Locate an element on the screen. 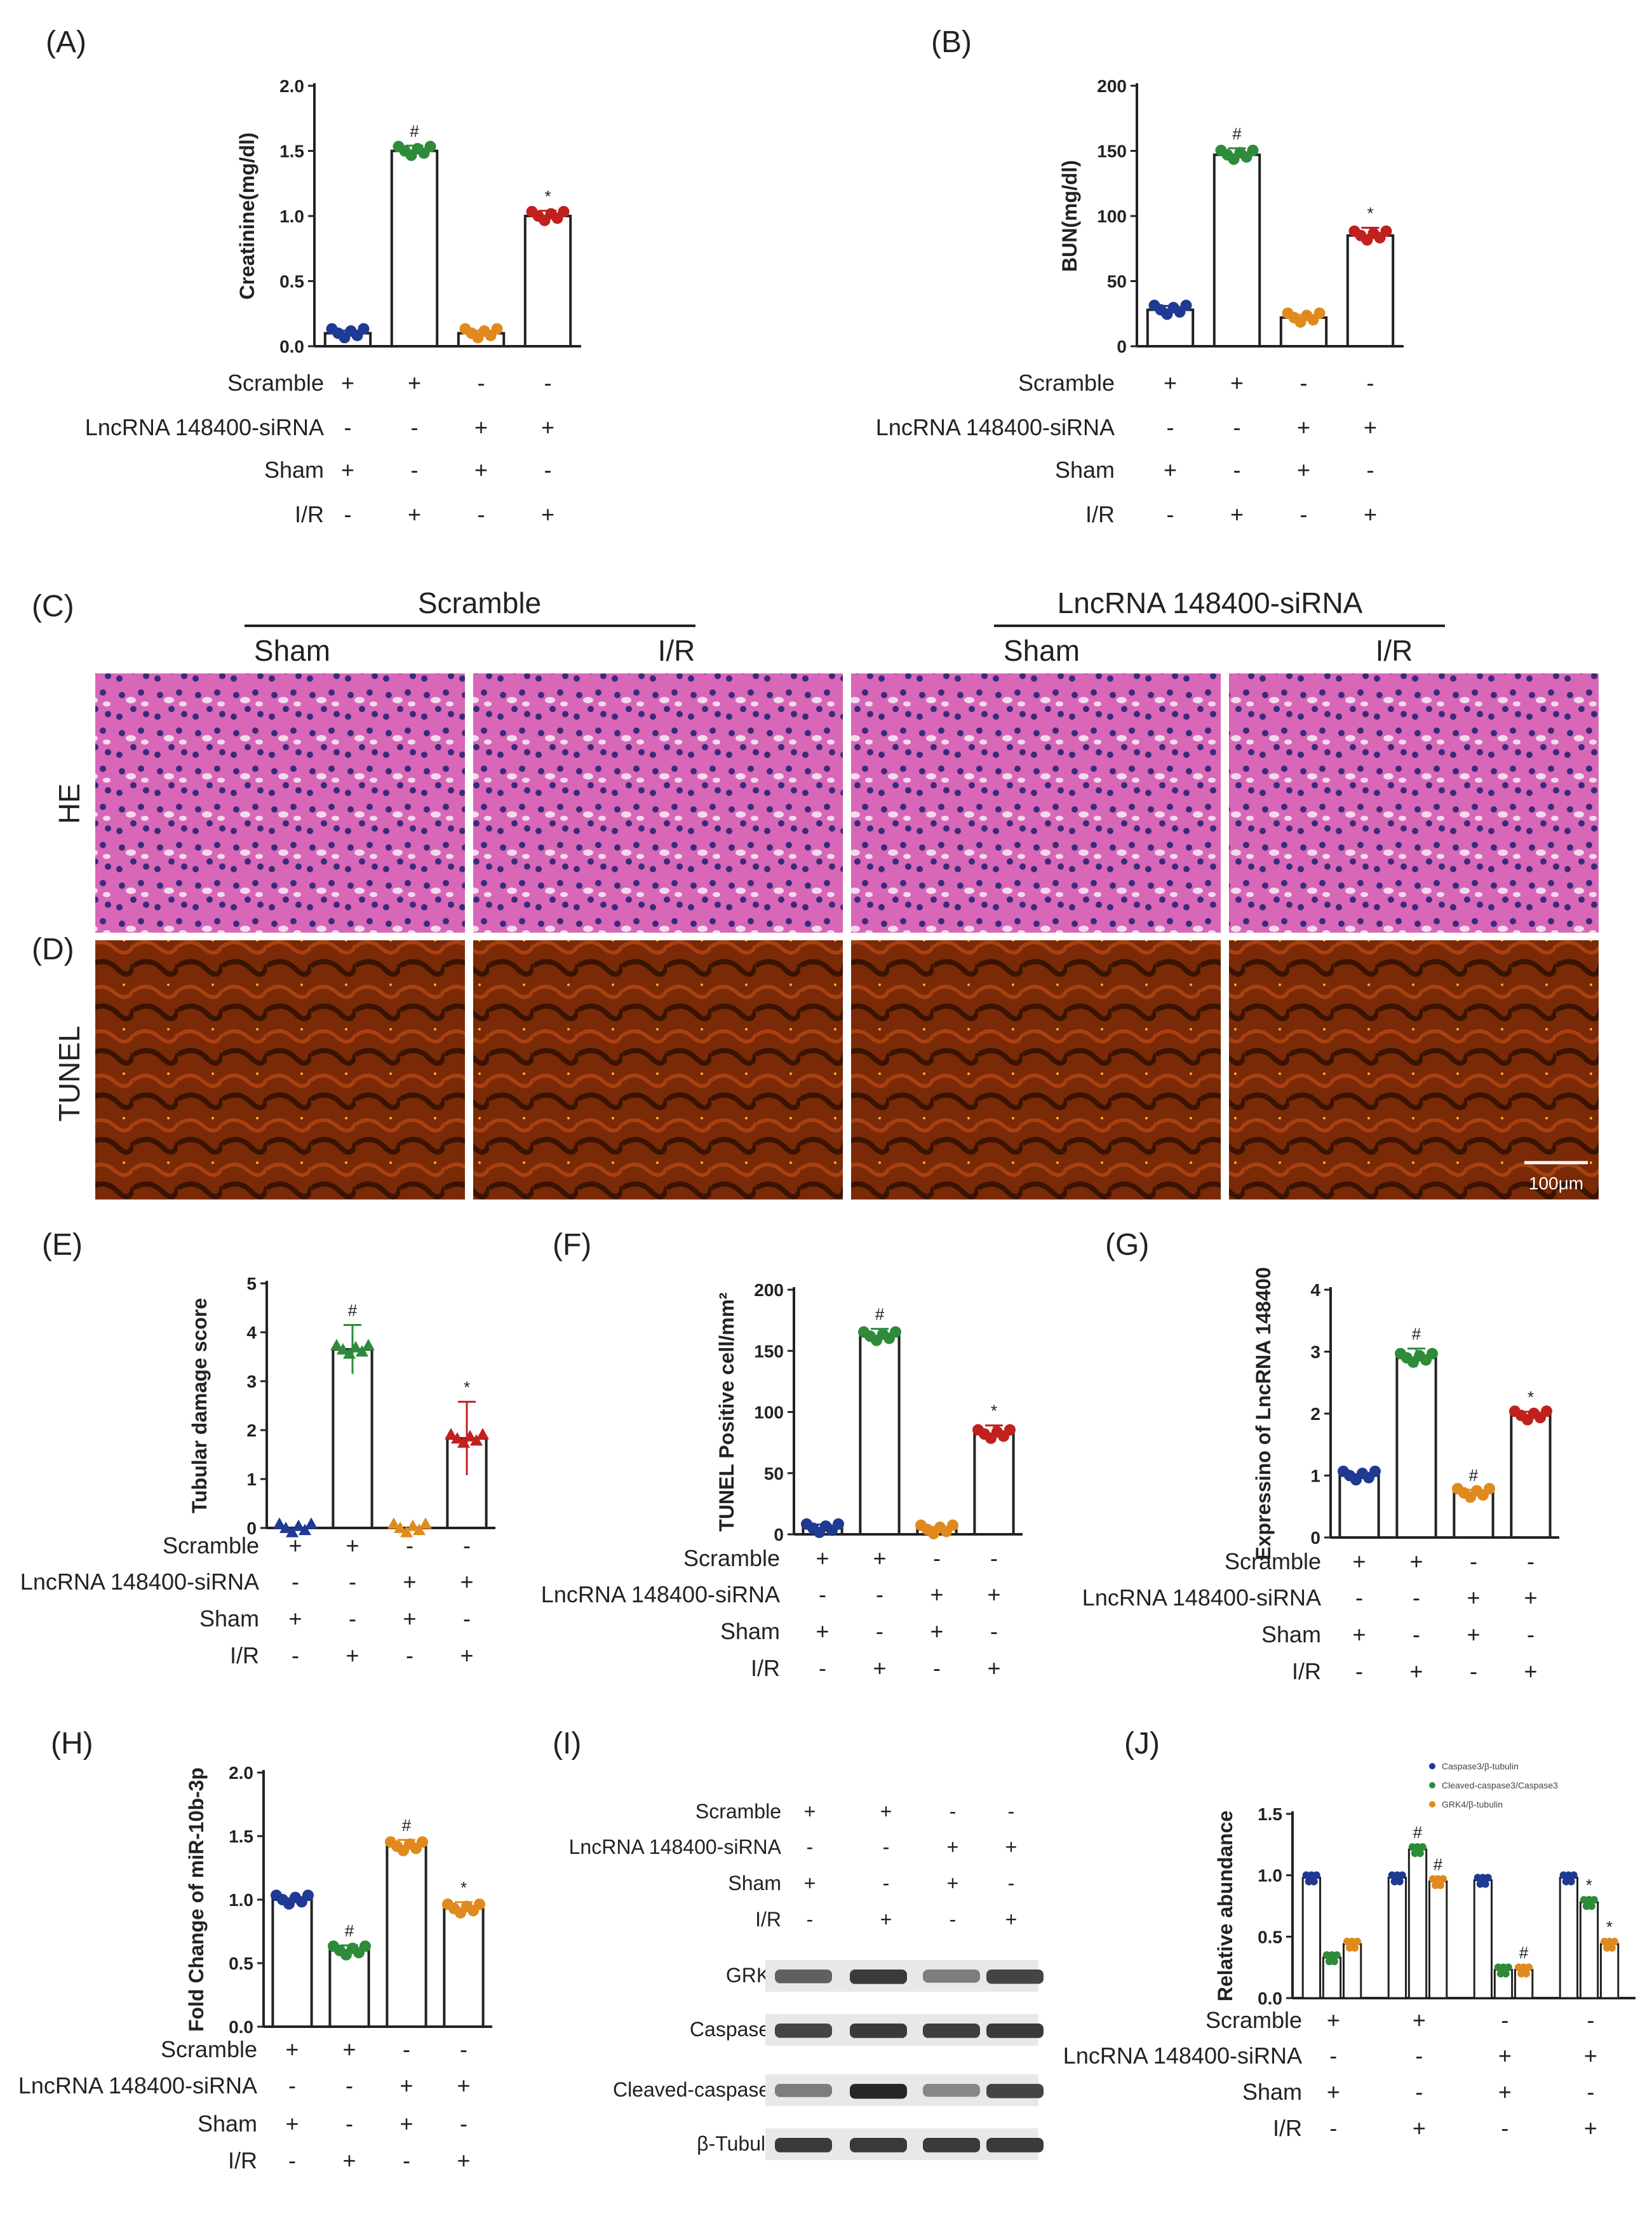 This screenshot has height=2230, width=1652. ytick-label-E-3: 3 is located at coordinates (251, 1382).